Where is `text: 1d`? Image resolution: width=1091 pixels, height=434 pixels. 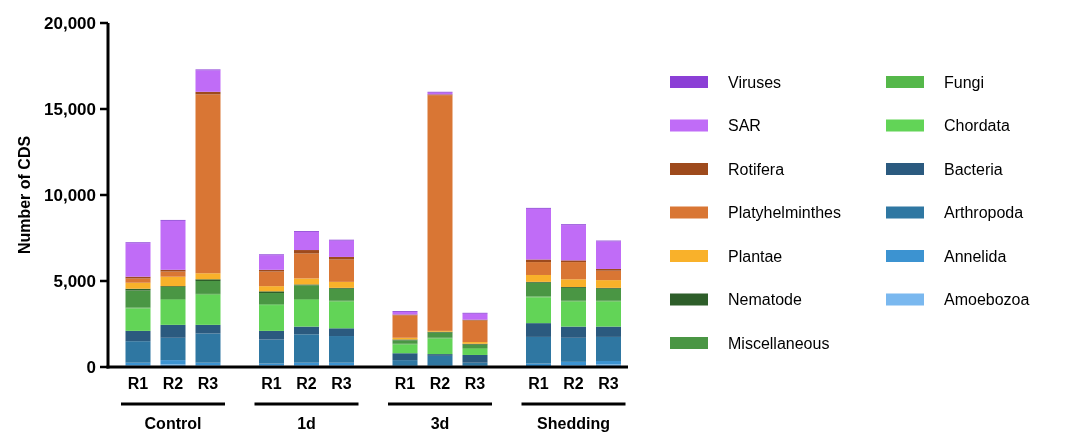 text: 1d is located at coordinates (306, 423).